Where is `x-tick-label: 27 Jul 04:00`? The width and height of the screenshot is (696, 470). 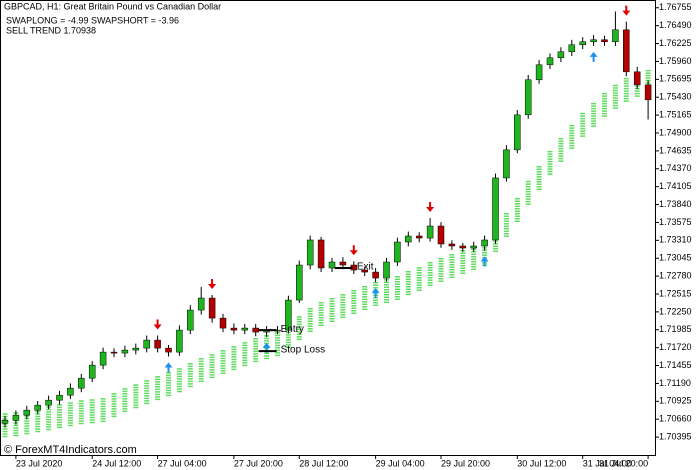 x-tick-label: 27 Jul 04:00 is located at coordinates (182, 463).